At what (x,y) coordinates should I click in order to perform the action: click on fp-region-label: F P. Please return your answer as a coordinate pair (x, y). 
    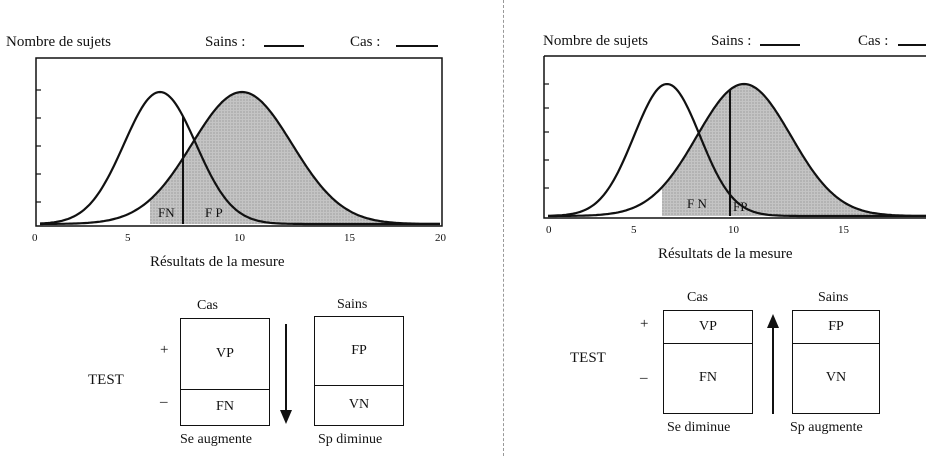
    Looking at the image, I should click on (214, 212).